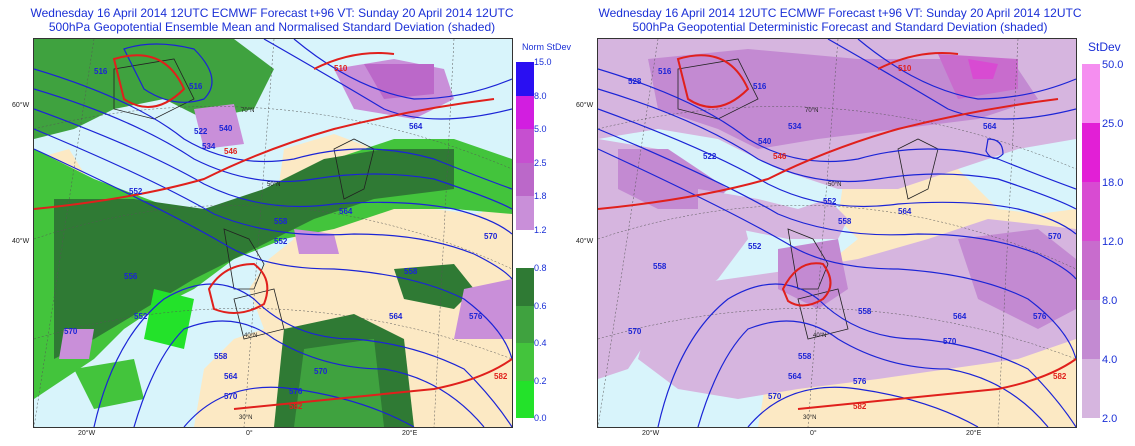 This screenshot has width=1135, height=446. Describe the element at coordinates (974, 433) in the screenshot. I see `right-lon-20e: 20°E` at that location.